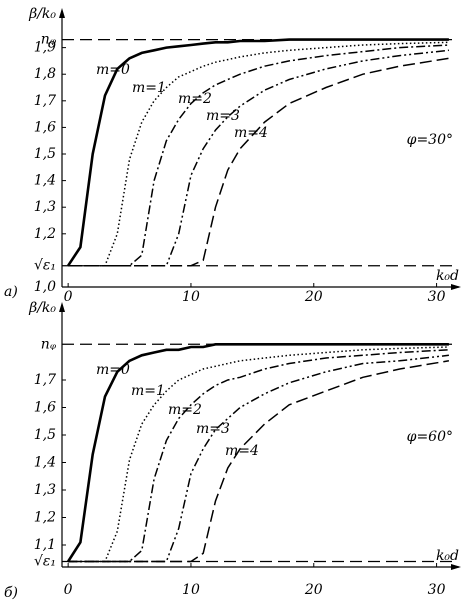 The width and height of the screenshot is (463, 603). I want to click on panel-label: а), so click(11, 292).